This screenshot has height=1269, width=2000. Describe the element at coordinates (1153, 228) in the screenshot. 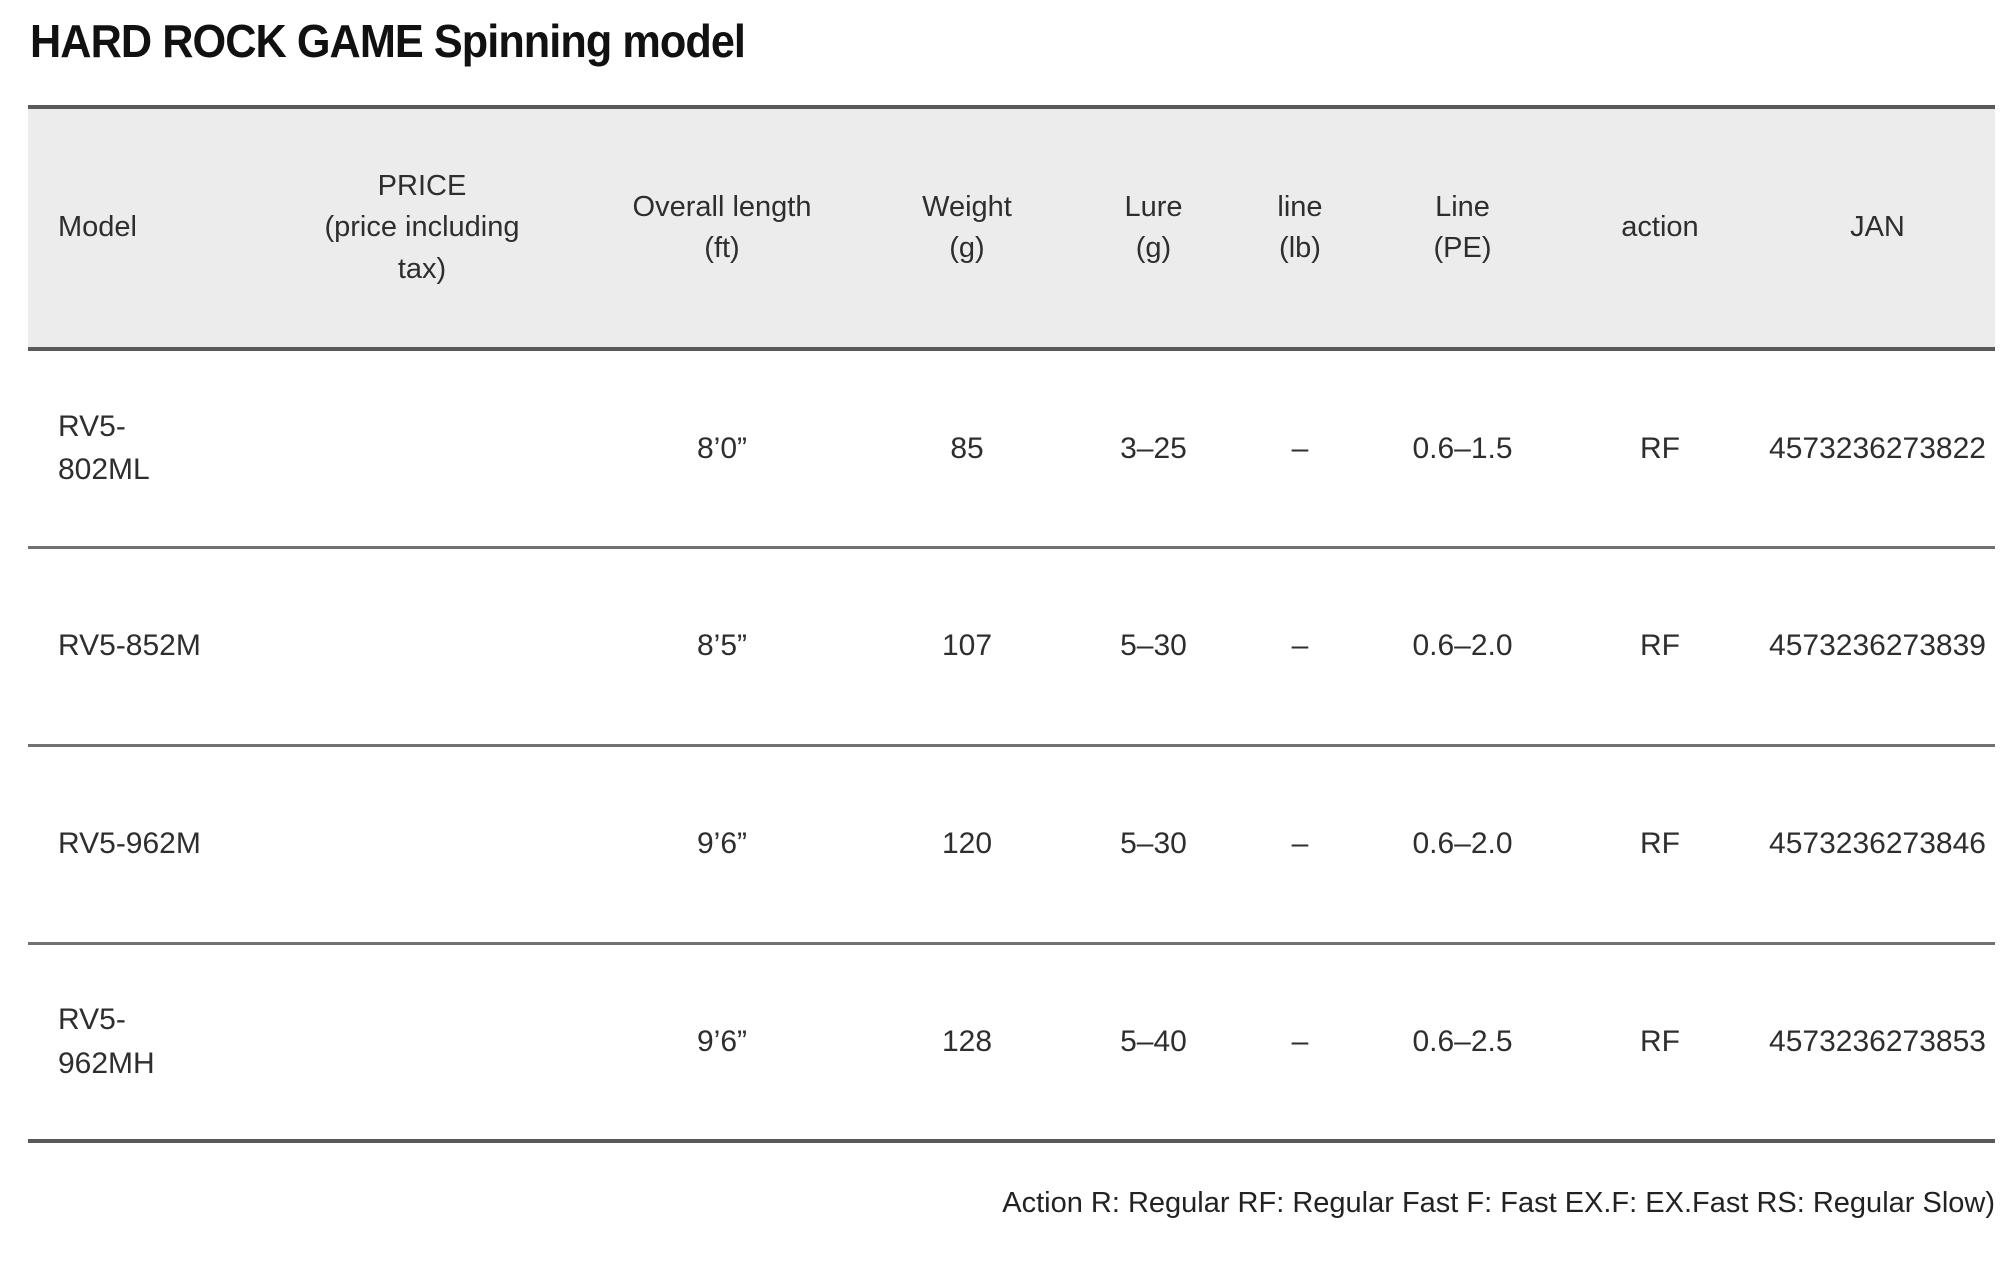

I see `column-header-lure: Lure (g)` at that location.